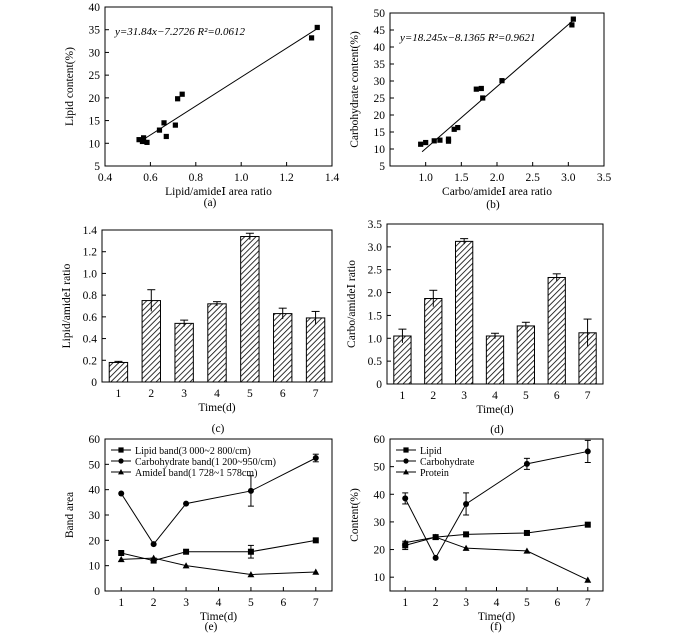  What do you see at coordinates (496, 627) in the screenshot?
I see `panel-label: (f)` at bounding box center [496, 627].